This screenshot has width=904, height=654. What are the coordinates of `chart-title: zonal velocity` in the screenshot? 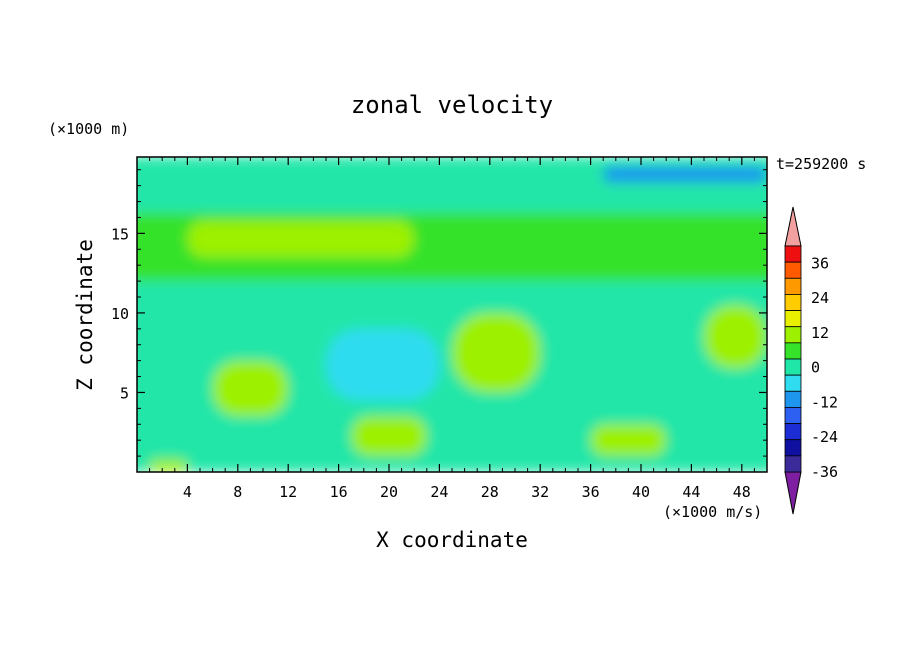 It's located at (452, 105).